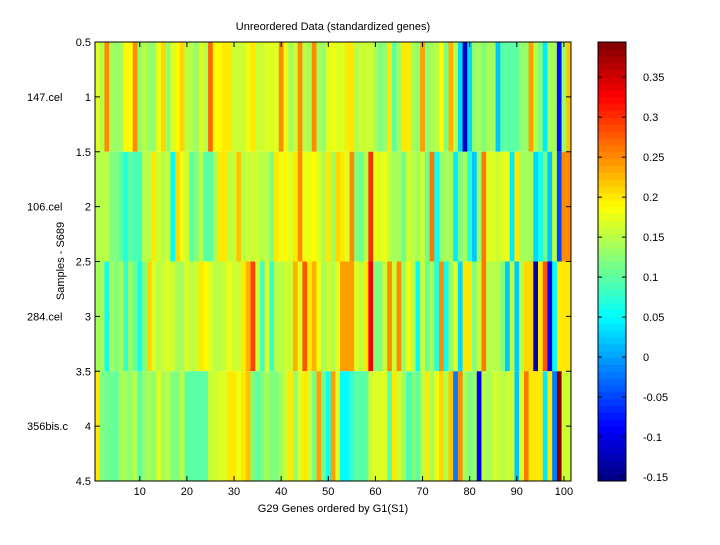  Describe the element at coordinates (83, 43) in the screenshot. I see `y-tick-label: 0.5` at that location.